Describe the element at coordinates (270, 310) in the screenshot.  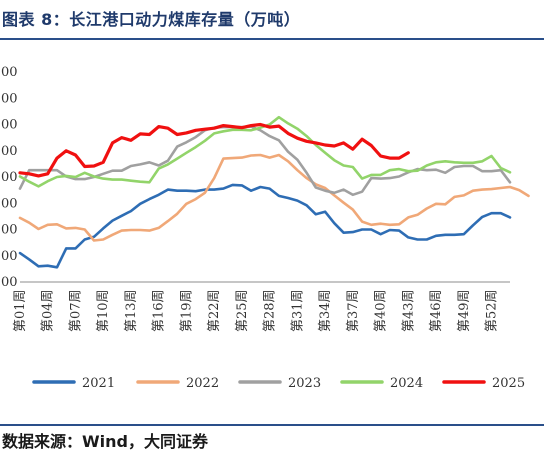
I see `x-tick-label: 第28周` at that location.